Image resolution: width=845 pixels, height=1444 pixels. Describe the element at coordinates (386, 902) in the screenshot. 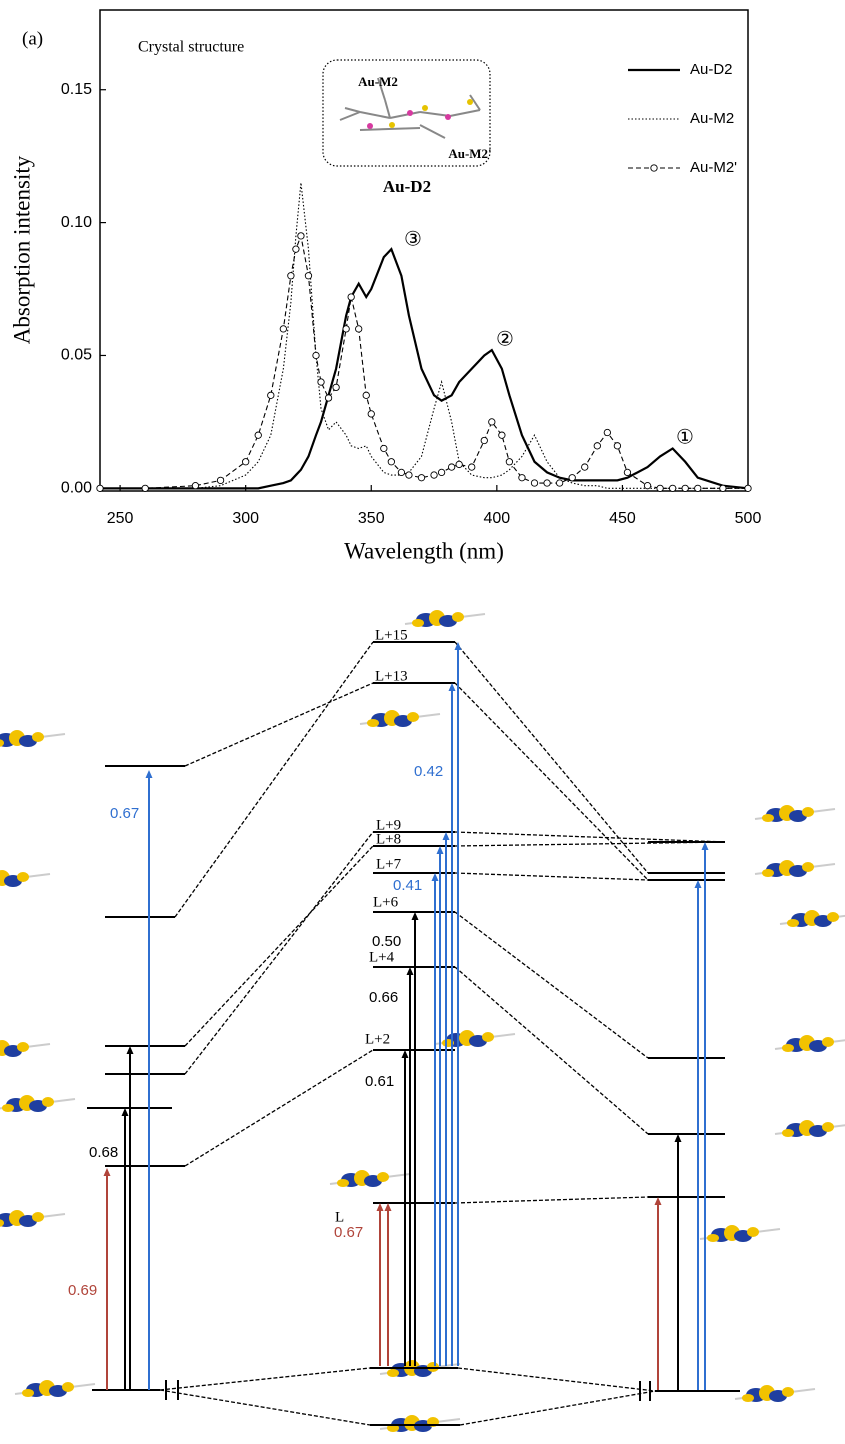

I see `level-label: L+6` at that location.